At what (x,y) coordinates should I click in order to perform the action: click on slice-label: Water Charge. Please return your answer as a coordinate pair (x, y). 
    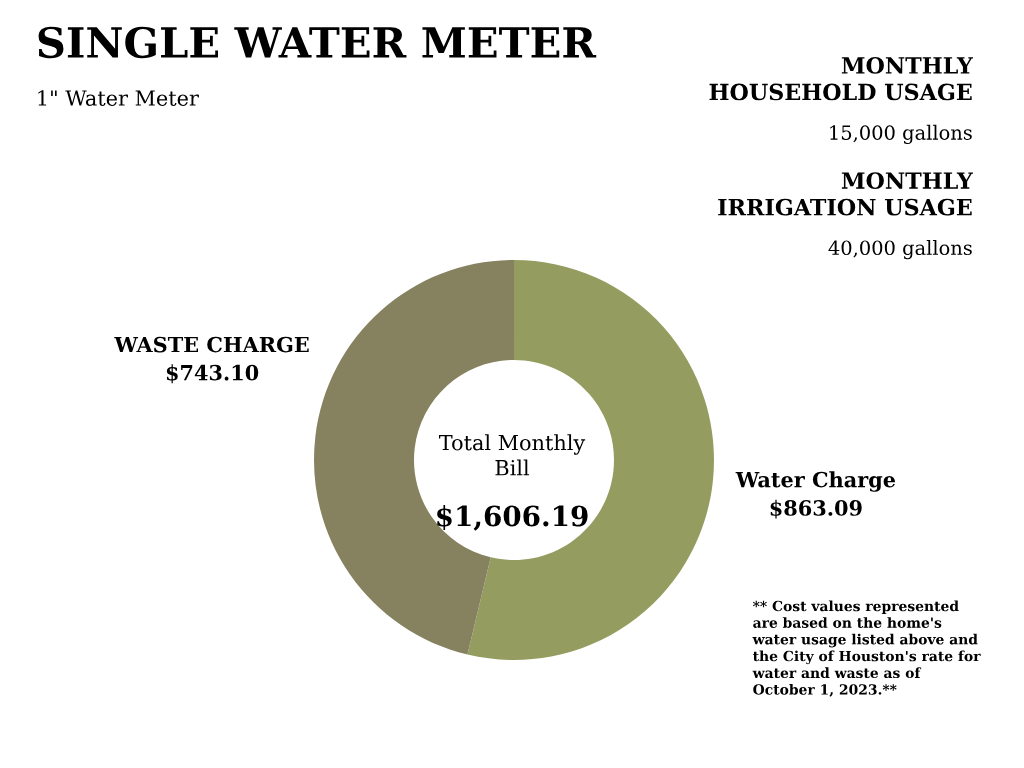
    Looking at the image, I should click on (815, 481).